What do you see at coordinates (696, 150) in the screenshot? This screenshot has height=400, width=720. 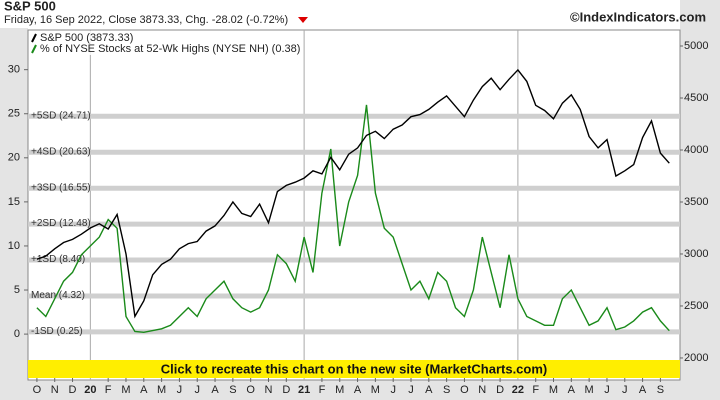 I see `y2-tick-label: 4000` at bounding box center [696, 150].